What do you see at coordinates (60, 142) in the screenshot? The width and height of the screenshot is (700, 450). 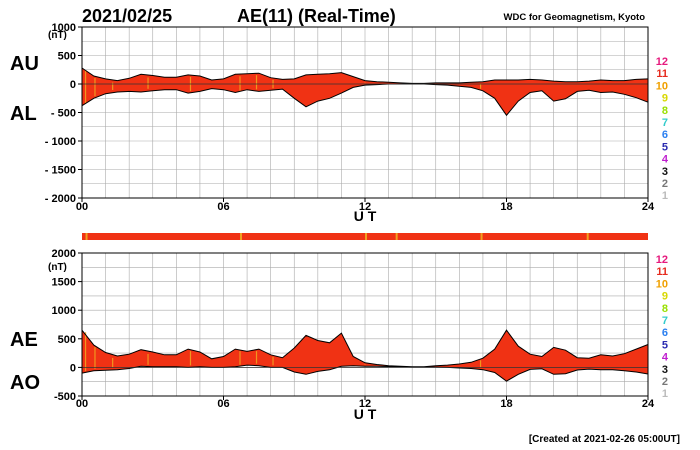 I see `y-tick-label: - 1000` at bounding box center [60, 142].